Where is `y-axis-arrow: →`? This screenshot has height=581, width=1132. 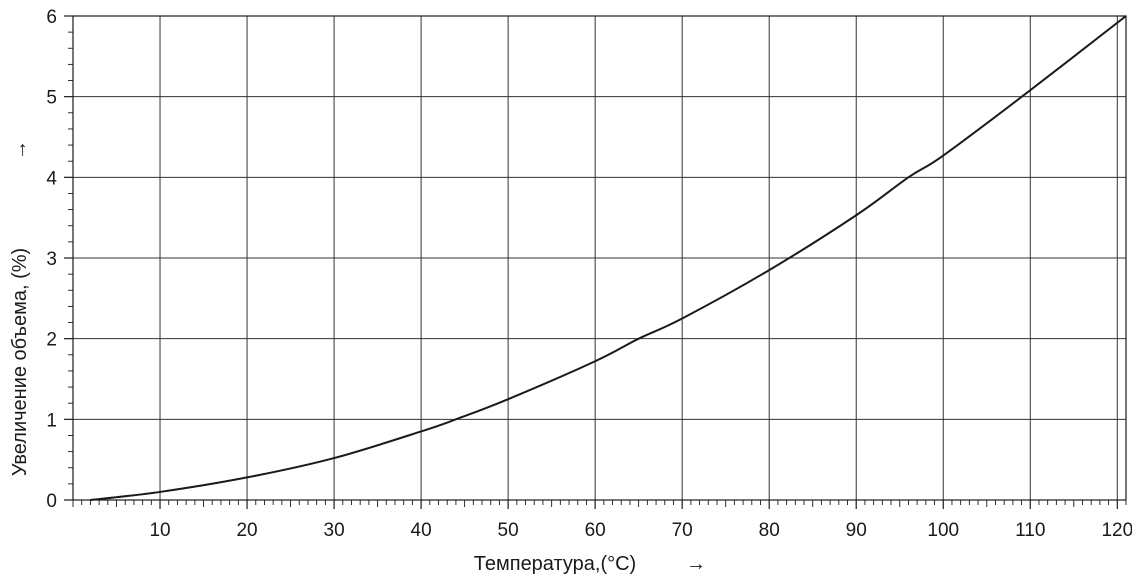
y-axis-arrow: → is located at coordinates (20, 150).